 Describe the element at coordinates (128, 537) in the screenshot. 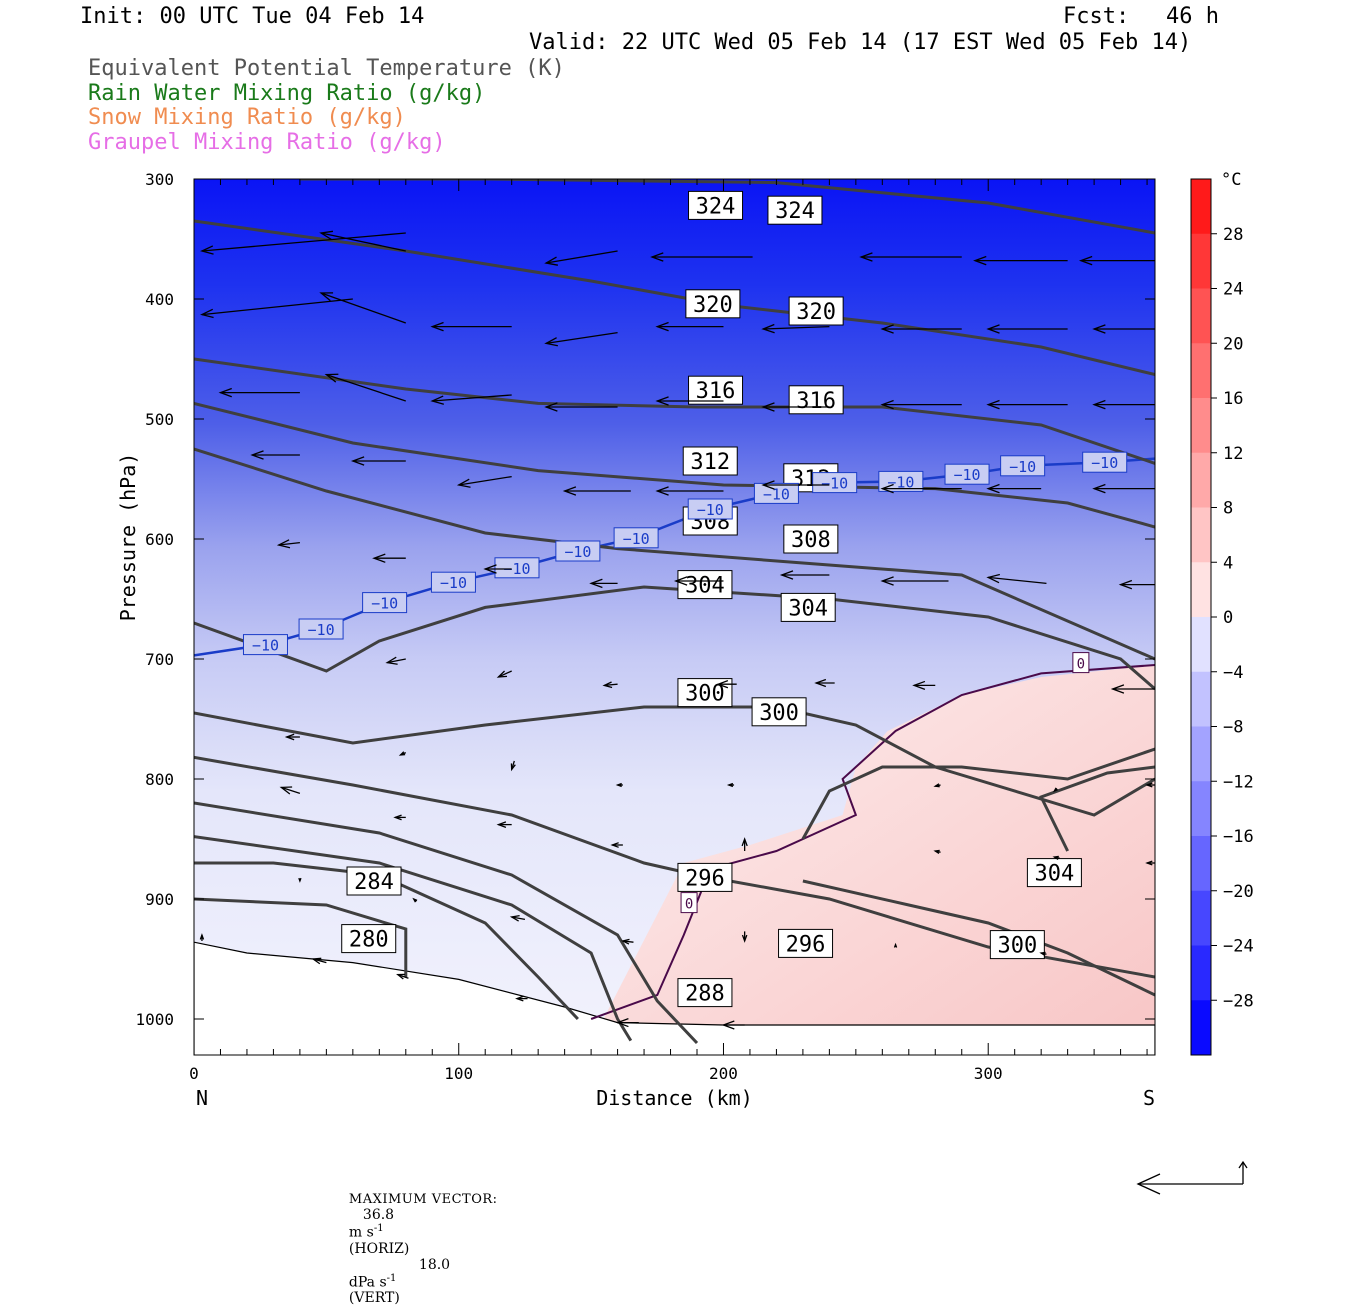

I see `y-axis-label: Pressure (hPa)` at that location.